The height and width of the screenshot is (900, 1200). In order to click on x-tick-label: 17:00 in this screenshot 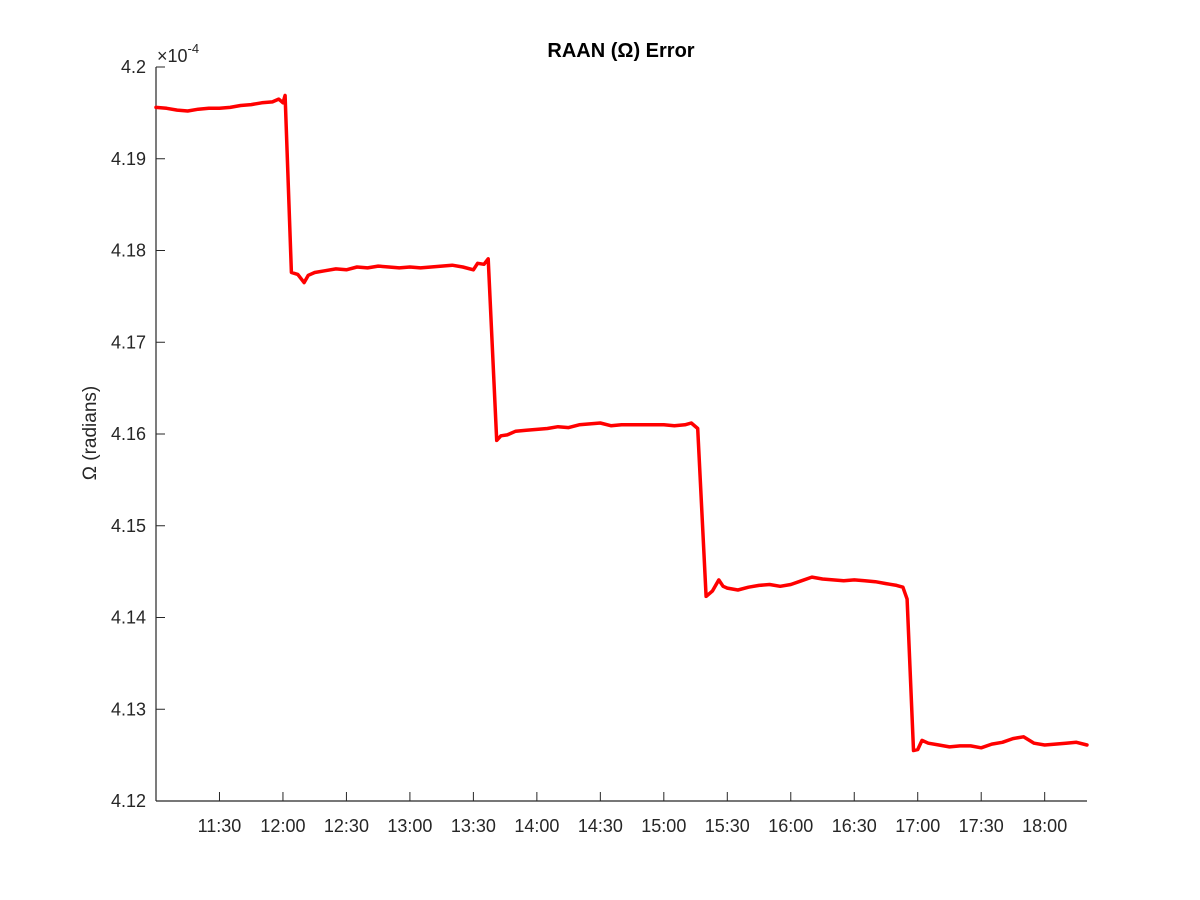, I will do `click(917, 826)`.